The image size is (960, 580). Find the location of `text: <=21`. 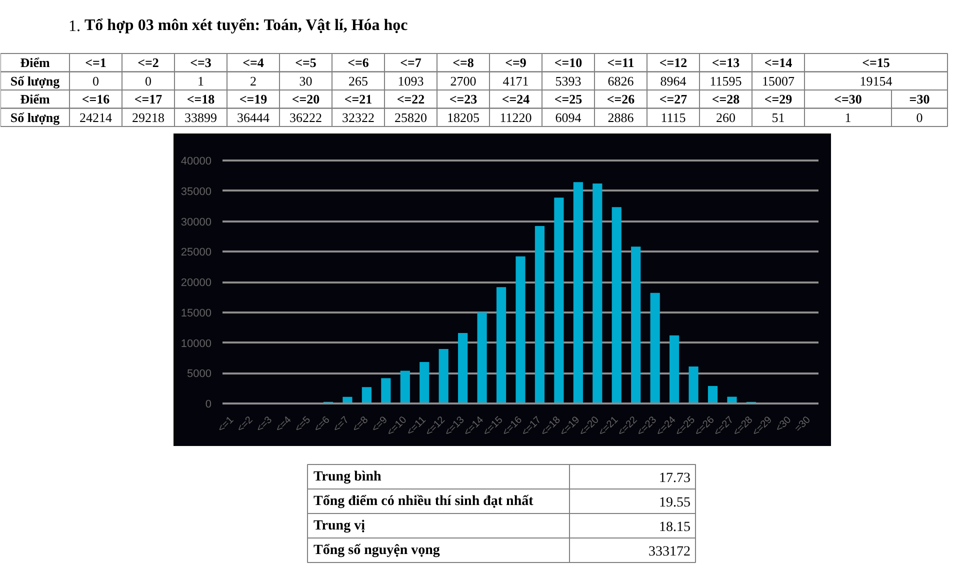

text: <=21 is located at coordinates (358, 99).